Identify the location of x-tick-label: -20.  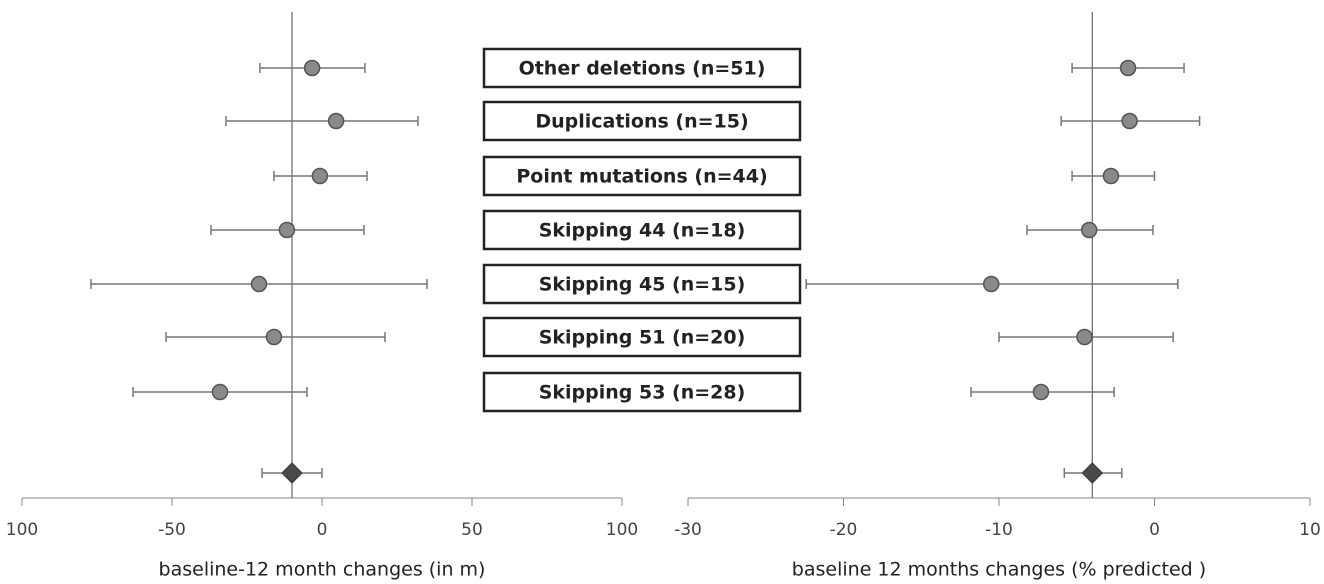
(844, 530).